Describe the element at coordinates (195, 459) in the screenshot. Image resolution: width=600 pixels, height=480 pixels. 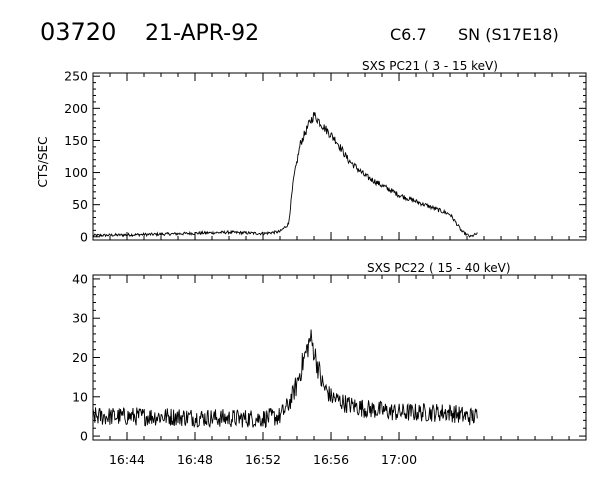
I see `x-tick-label: 16:48` at that location.